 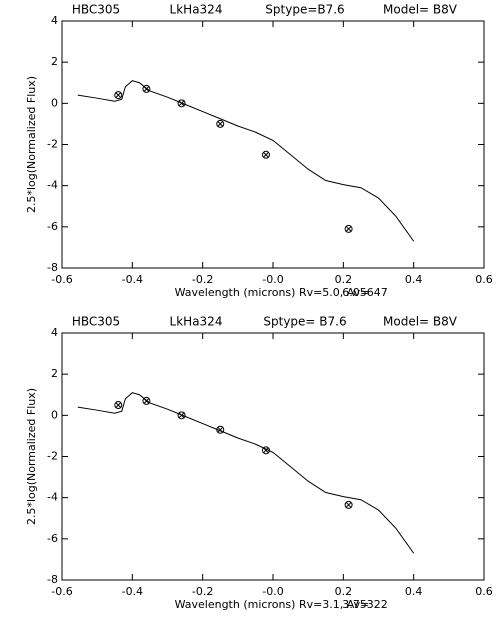 I want to click on panel-header: Sptype=B7.6, so click(x=304, y=10).